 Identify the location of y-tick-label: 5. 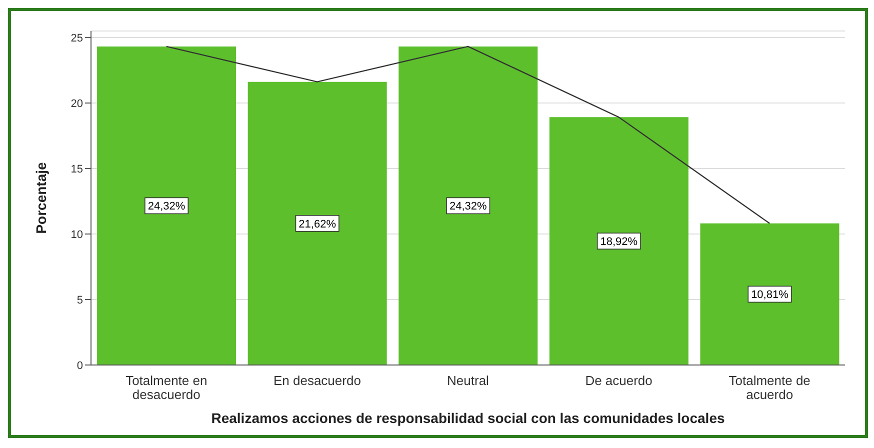
(79, 300).